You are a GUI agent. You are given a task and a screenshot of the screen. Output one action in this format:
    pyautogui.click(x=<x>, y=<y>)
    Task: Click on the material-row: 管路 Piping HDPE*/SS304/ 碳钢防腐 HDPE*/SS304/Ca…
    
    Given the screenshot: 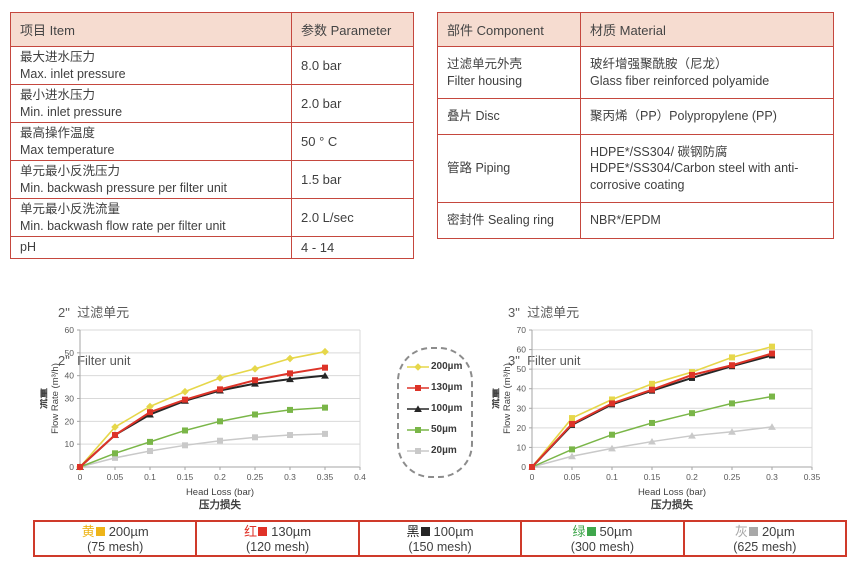 What is the action you would take?
    pyautogui.click(x=635, y=168)
    